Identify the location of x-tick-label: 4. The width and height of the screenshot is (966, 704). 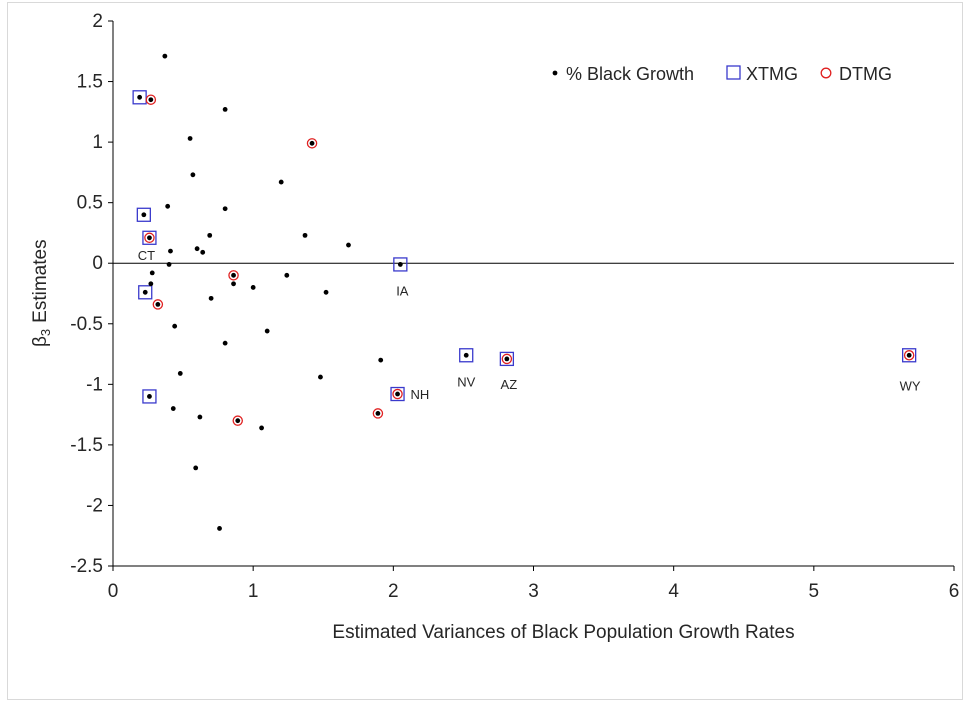
(673, 591).